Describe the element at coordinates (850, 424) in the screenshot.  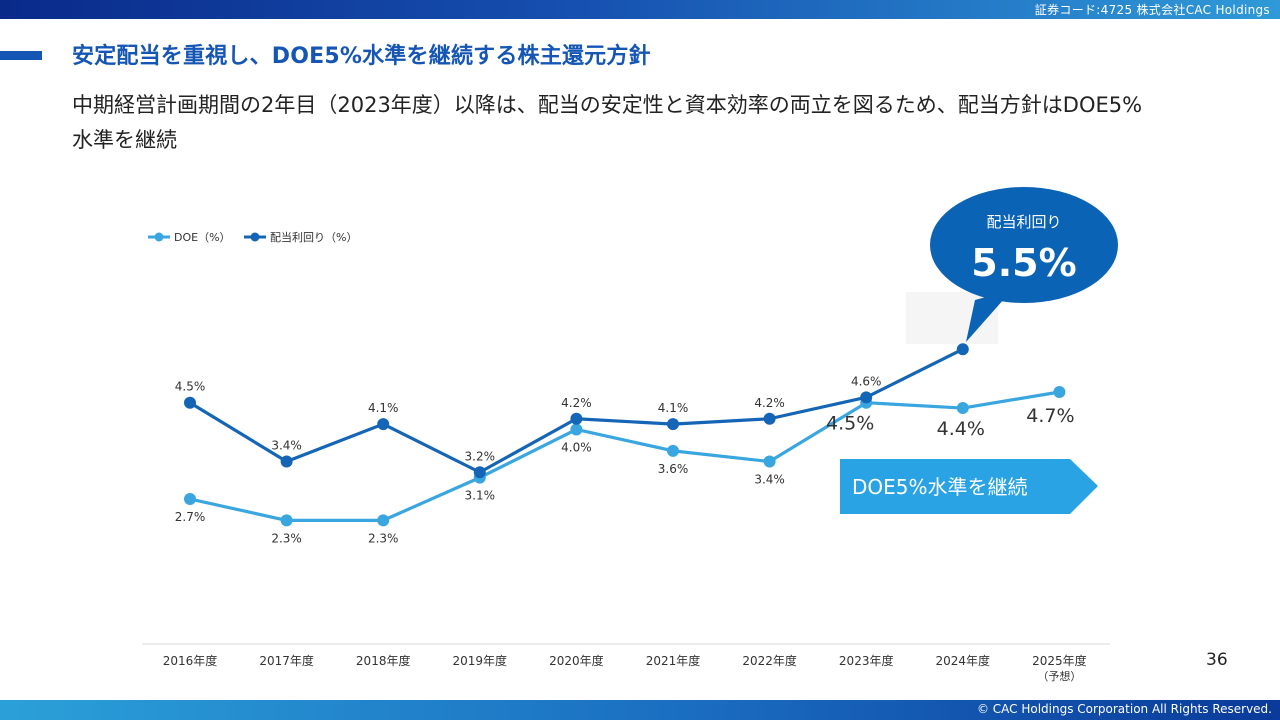
I see `doe-data-label: 4.5%` at that location.